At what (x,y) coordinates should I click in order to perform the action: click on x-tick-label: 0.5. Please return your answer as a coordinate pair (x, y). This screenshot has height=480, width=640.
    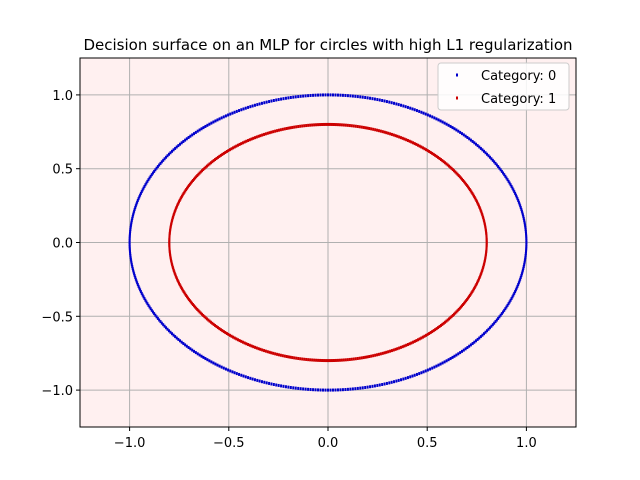
    Looking at the image, I should click on (427, 443).